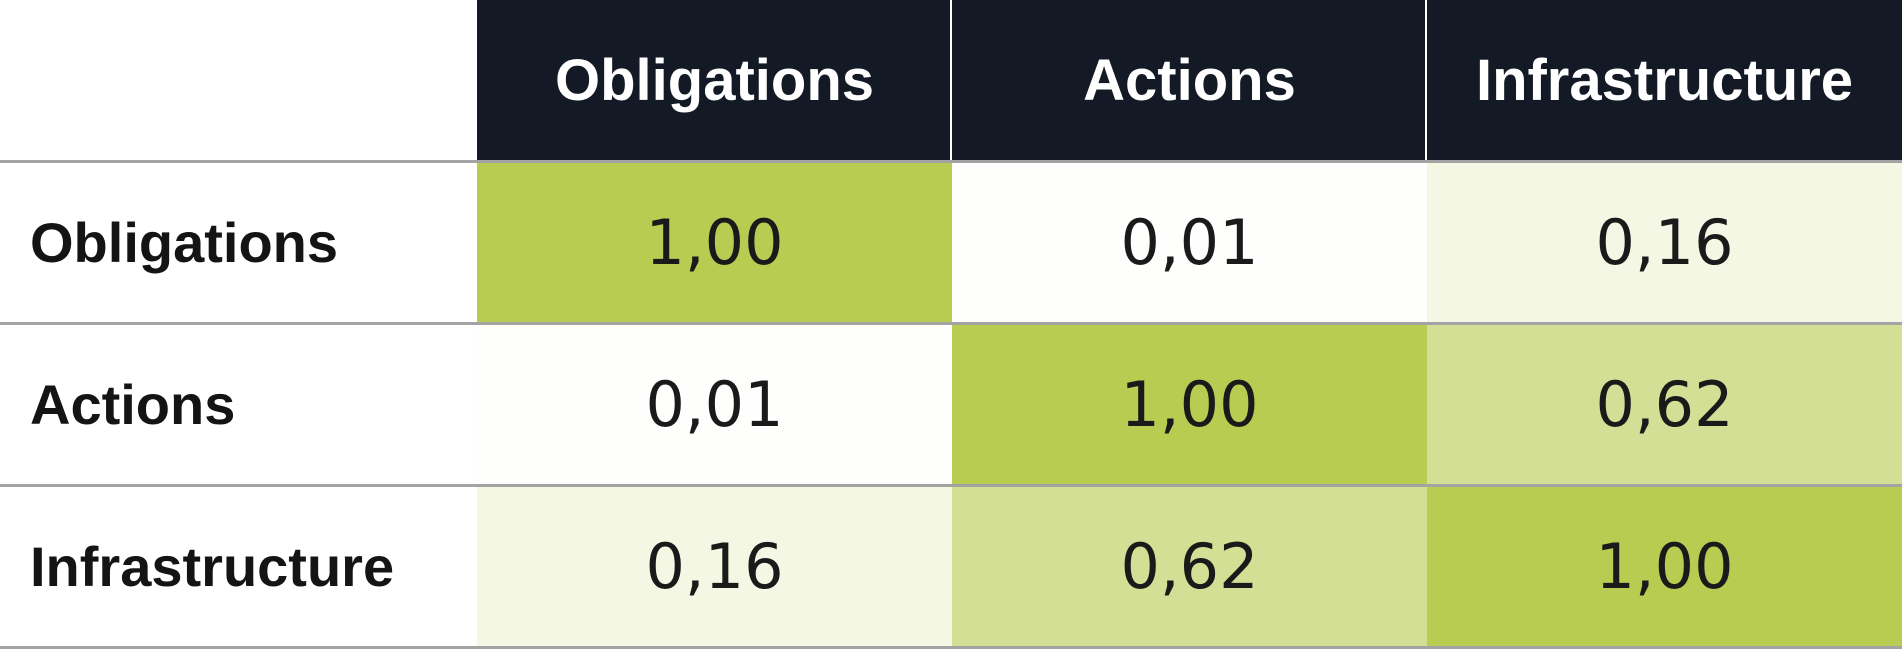  Describe the element at coordinates (714, 566) in the screenshot. I see `heatmap-cell-infrastructure-obligations: 0,16` at that location.